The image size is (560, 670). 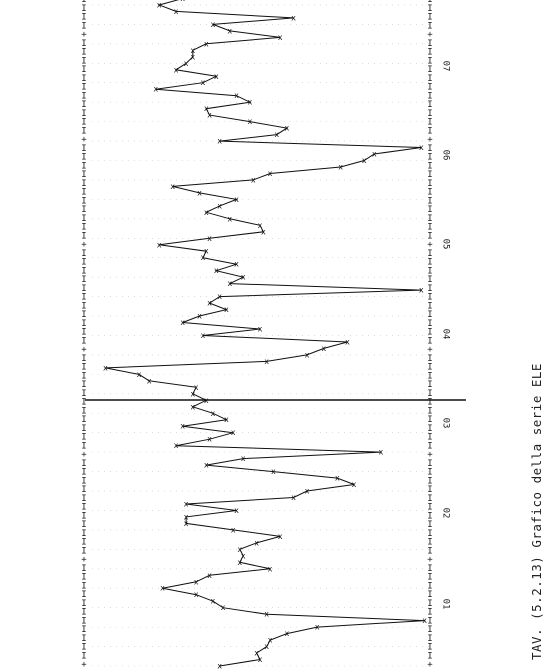 I want to click on tick-label: 05, so click(x=446, y=244).